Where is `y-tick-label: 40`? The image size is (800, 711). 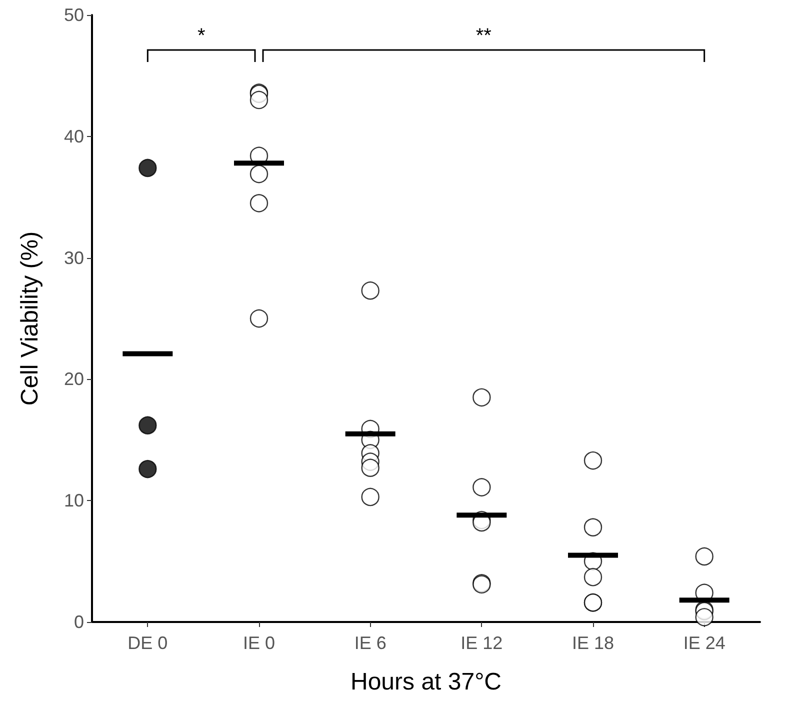 y-tick-label: 40 is located at coordinates (74, 136).